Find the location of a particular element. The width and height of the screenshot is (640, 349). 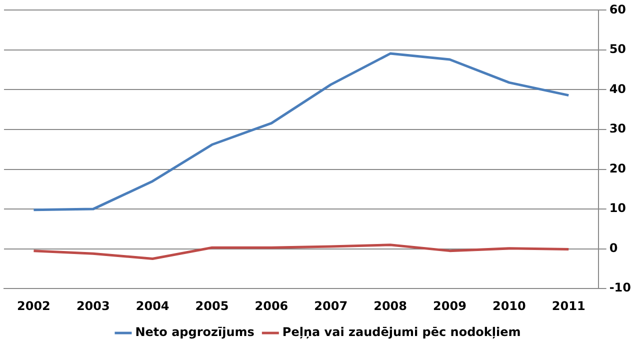

y-tick-label: 30 is located at coordinates (617, 129).